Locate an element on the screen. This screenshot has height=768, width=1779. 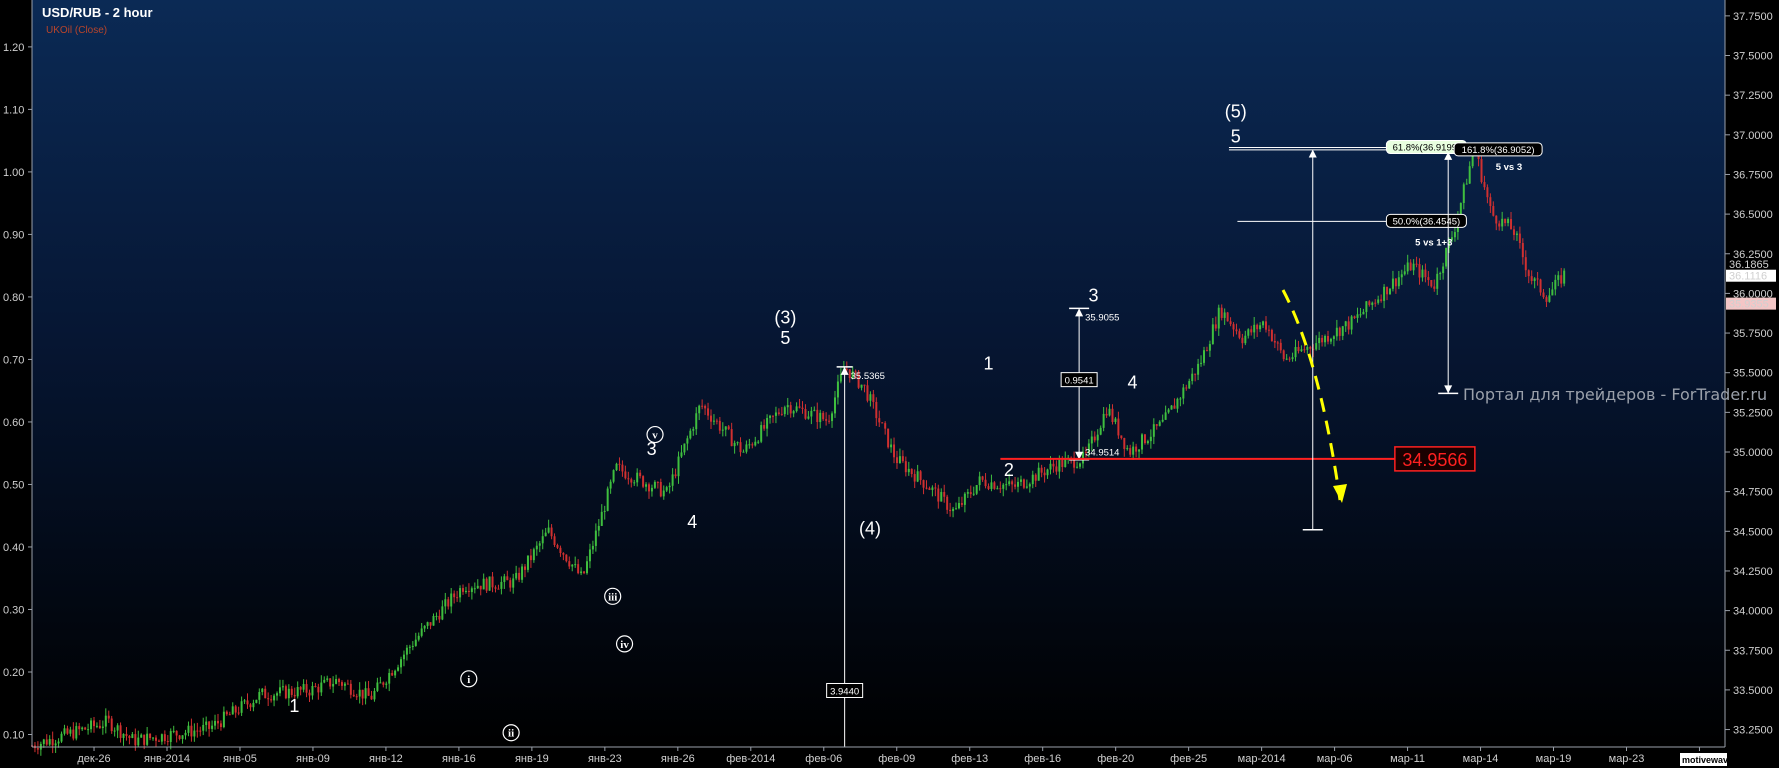
right-tick-label: 33.2500 is located at coordinates (1753, 731).